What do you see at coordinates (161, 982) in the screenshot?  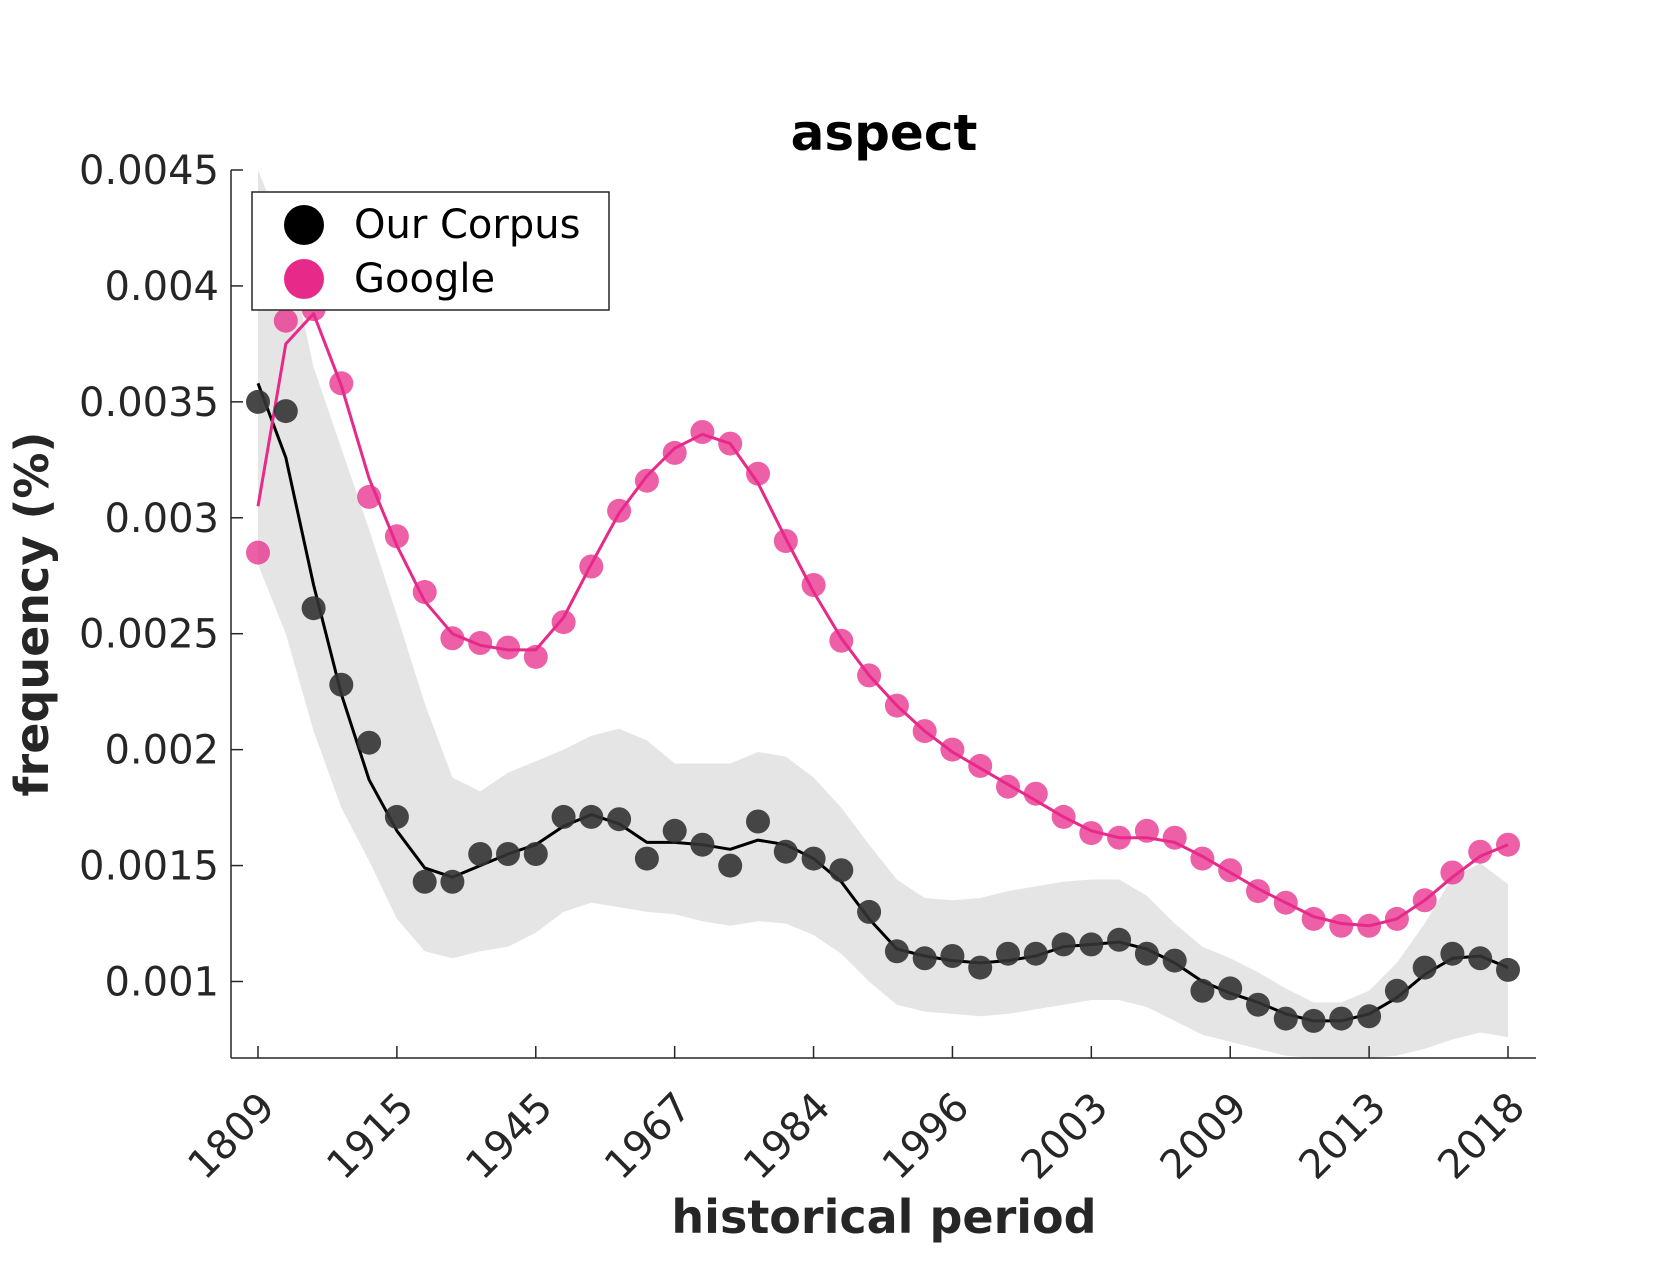 I see `y-tick-label: 0.001` at bounding box center [161, 982].